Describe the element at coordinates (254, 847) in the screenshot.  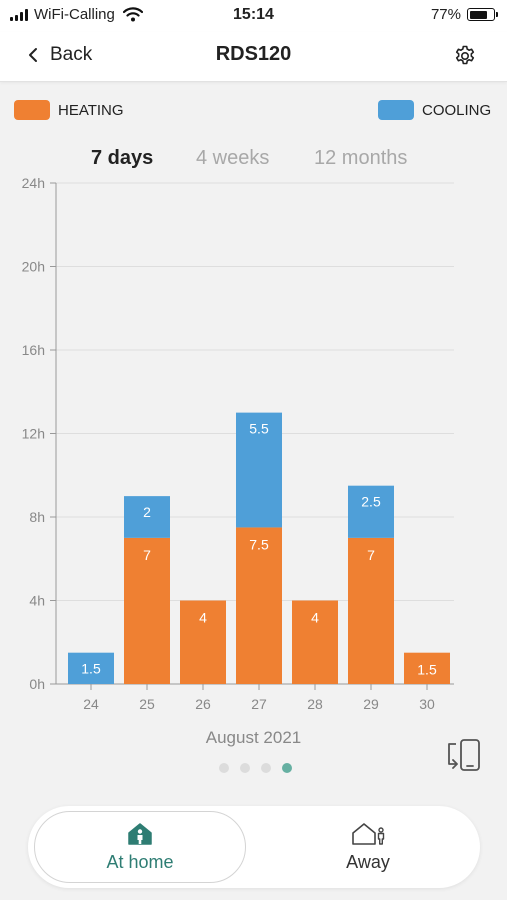
I see `mode-switch: At home Away` at that location.